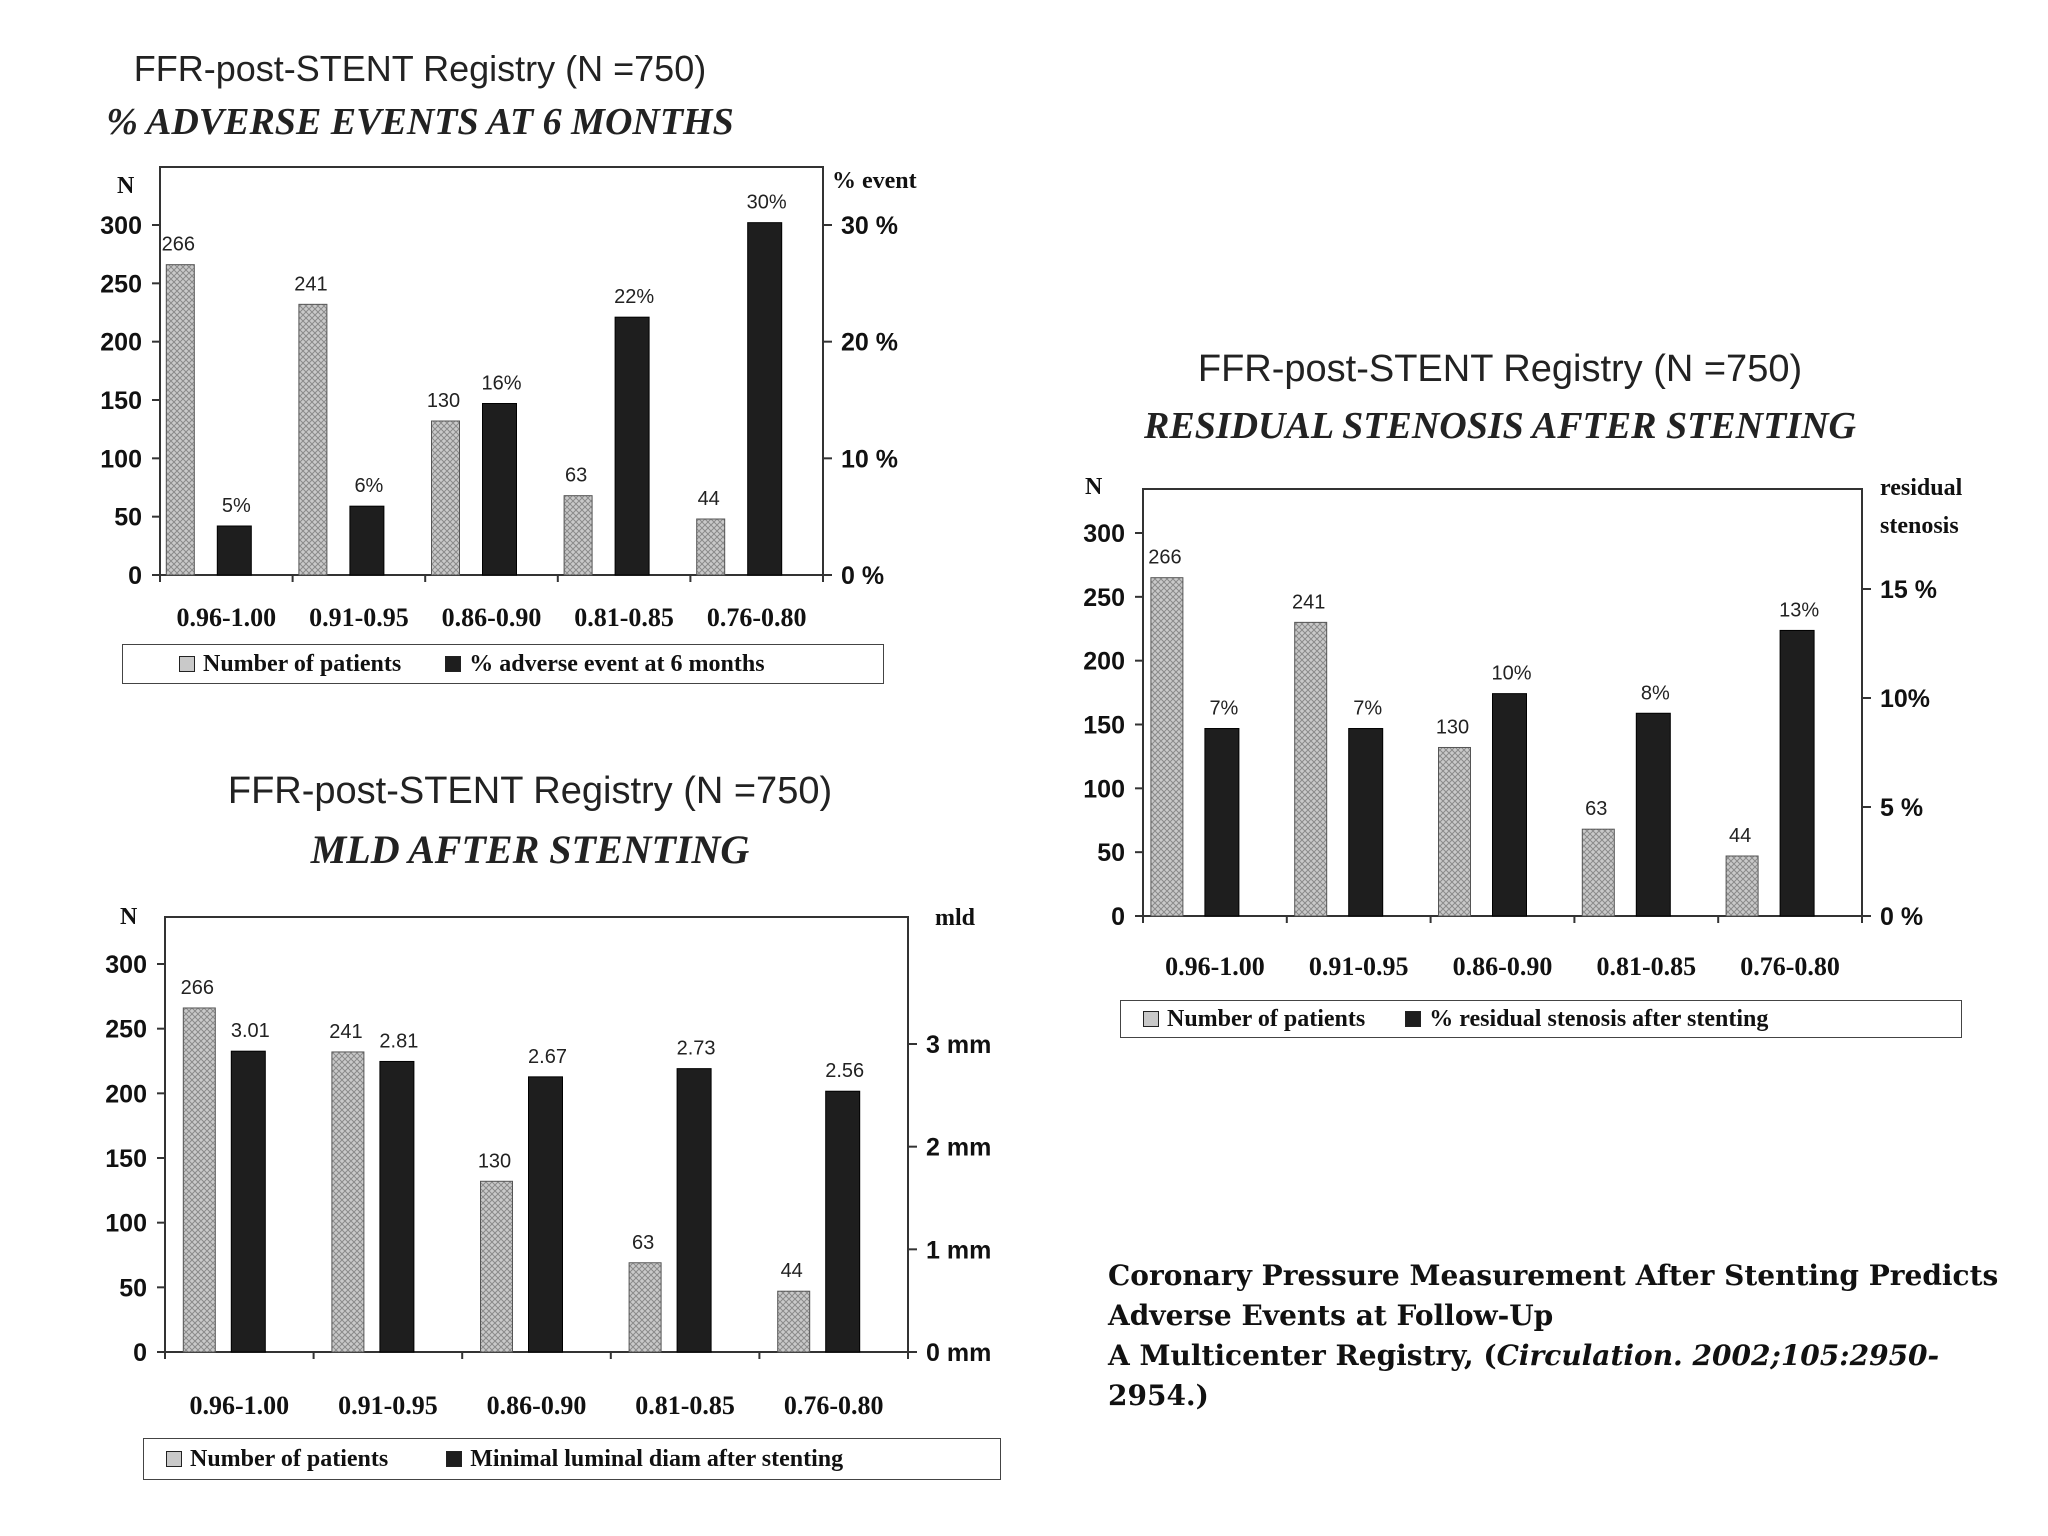 The image size is (2048, 1536). What do you see at coordinates (359, 617) in the screenshot?
I see `x-category-label: 0.91-0.95` at bounding box center [359, 617].